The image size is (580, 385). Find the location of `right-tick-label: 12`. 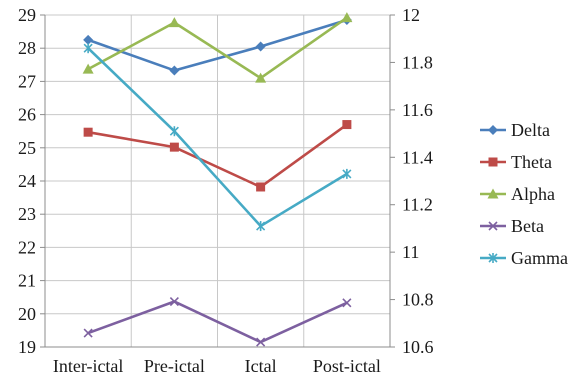

right-tick-label: 12 is located at coordinates (411, 15).